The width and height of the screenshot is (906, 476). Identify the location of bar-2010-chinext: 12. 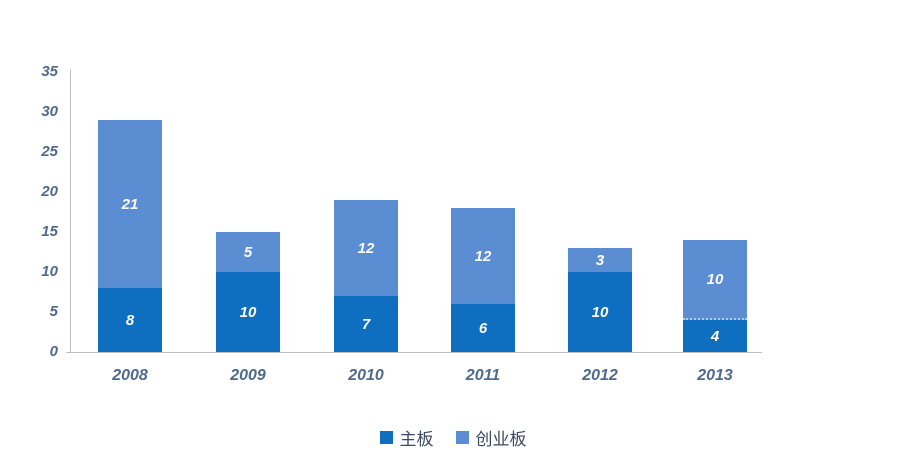
(366, 248).